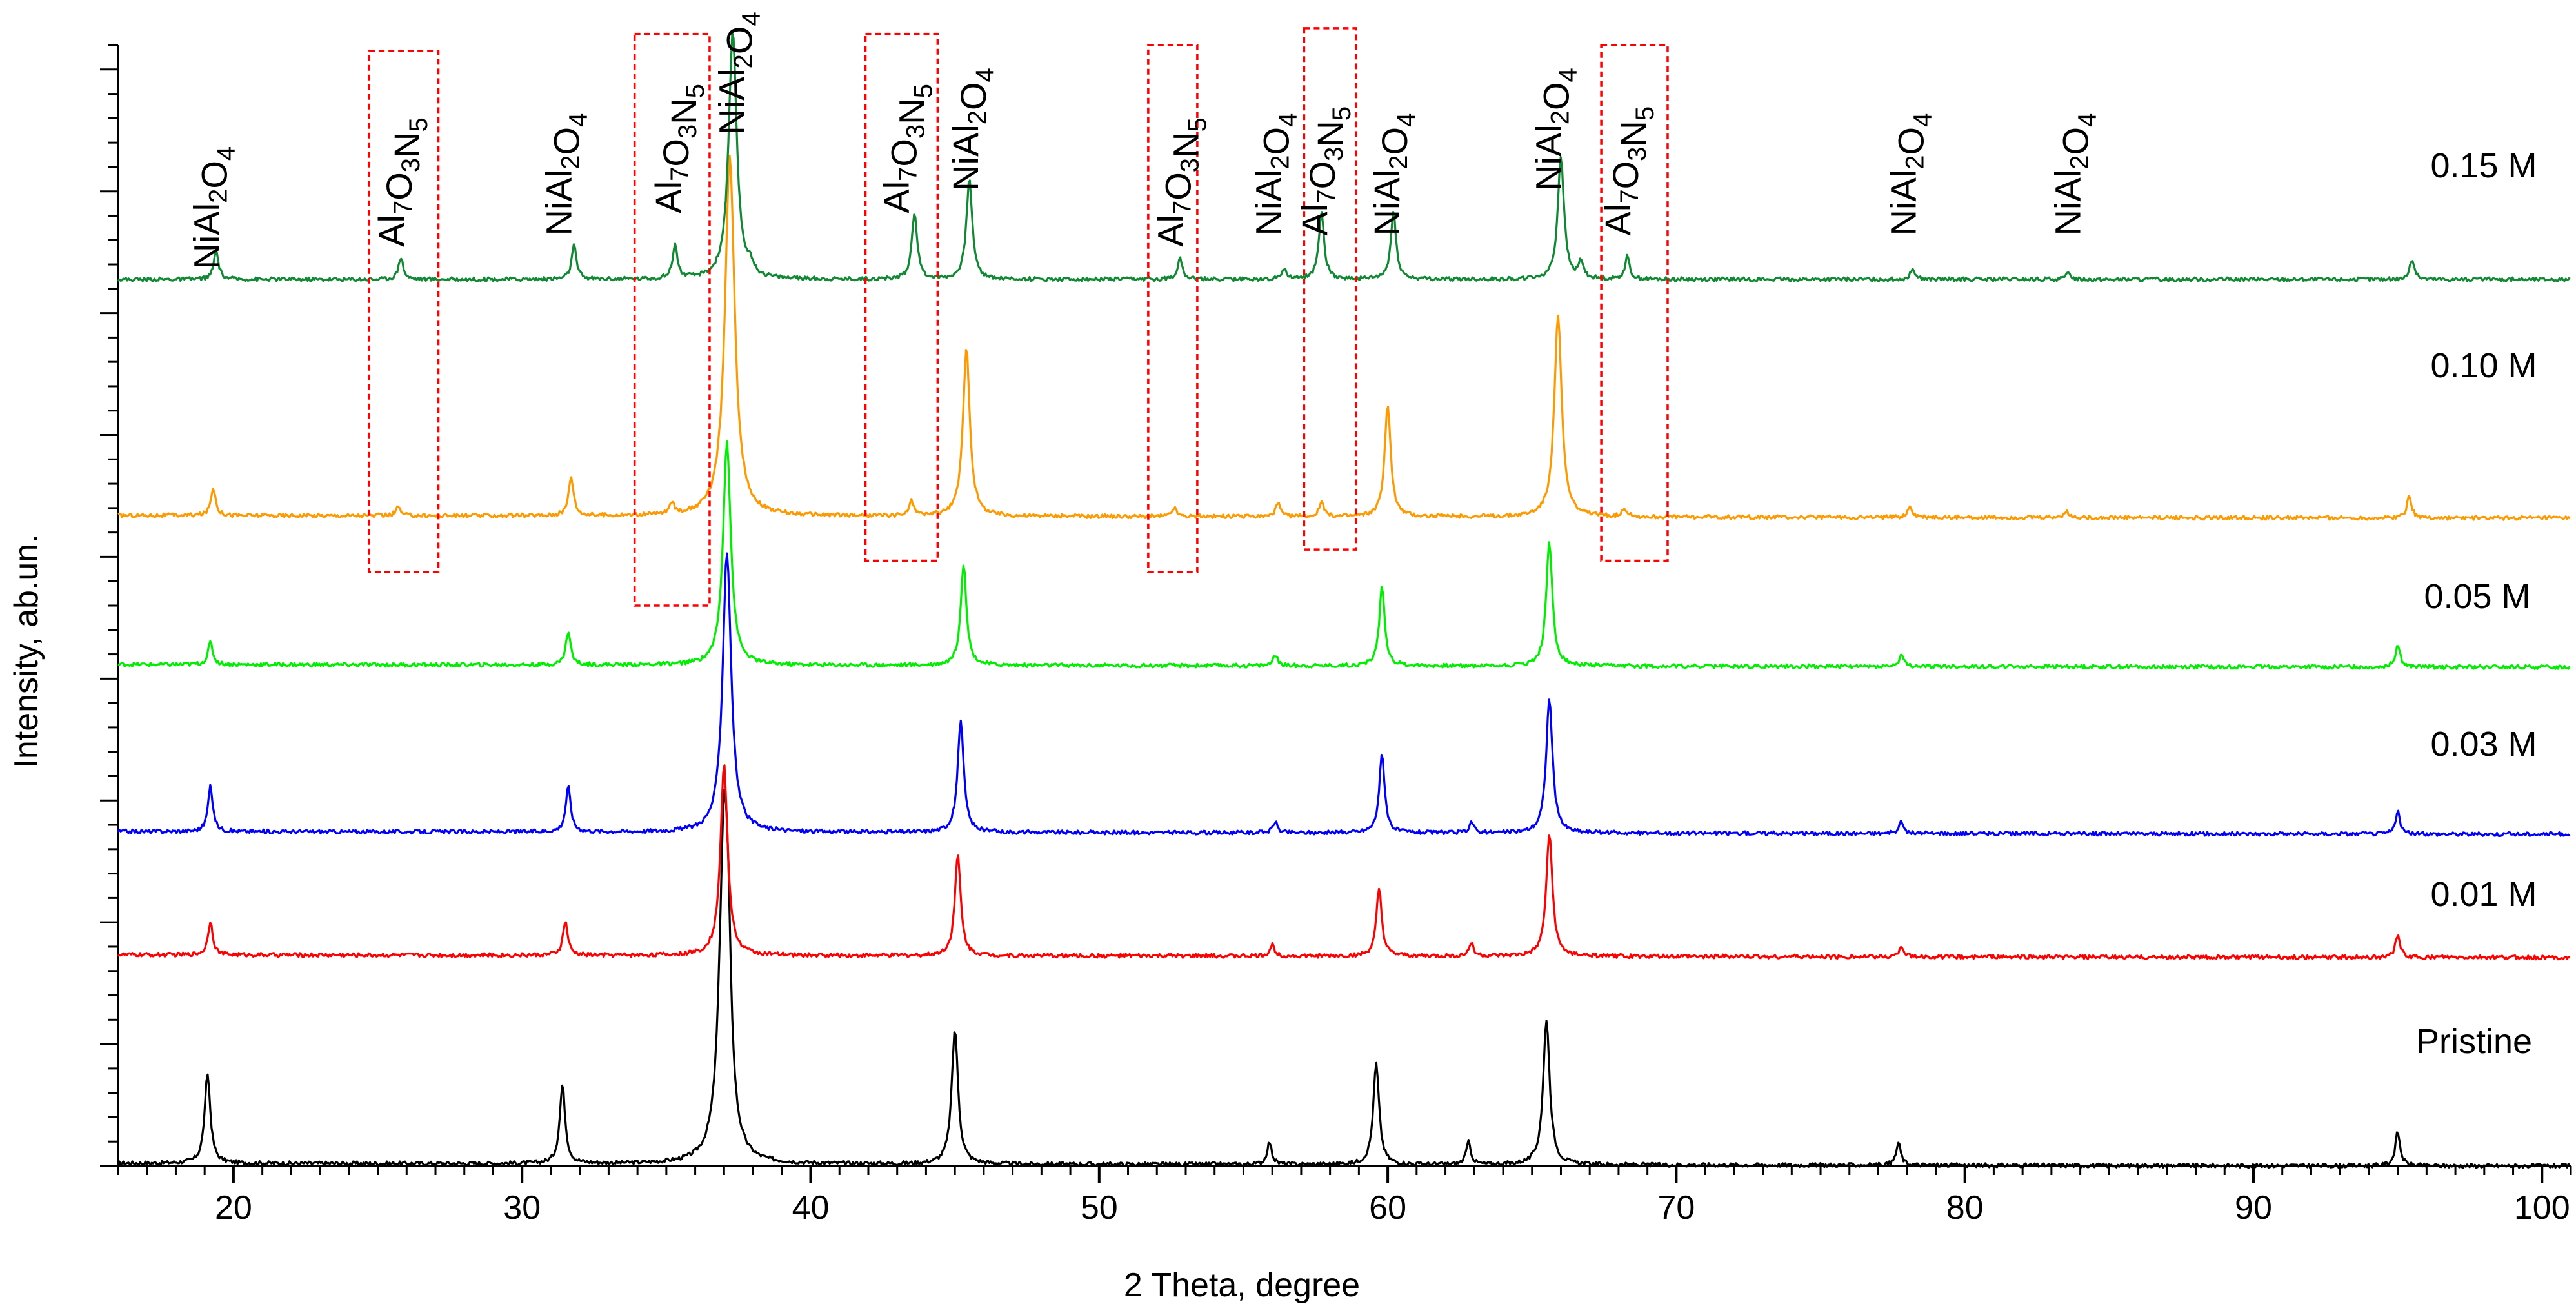 The width and height of the screenshot is (2576, 1313). What do you see at coordinates (2483, 365) in the screenshot?
I see `series-label: 0.10 M` at bounding box center [2483, 365].